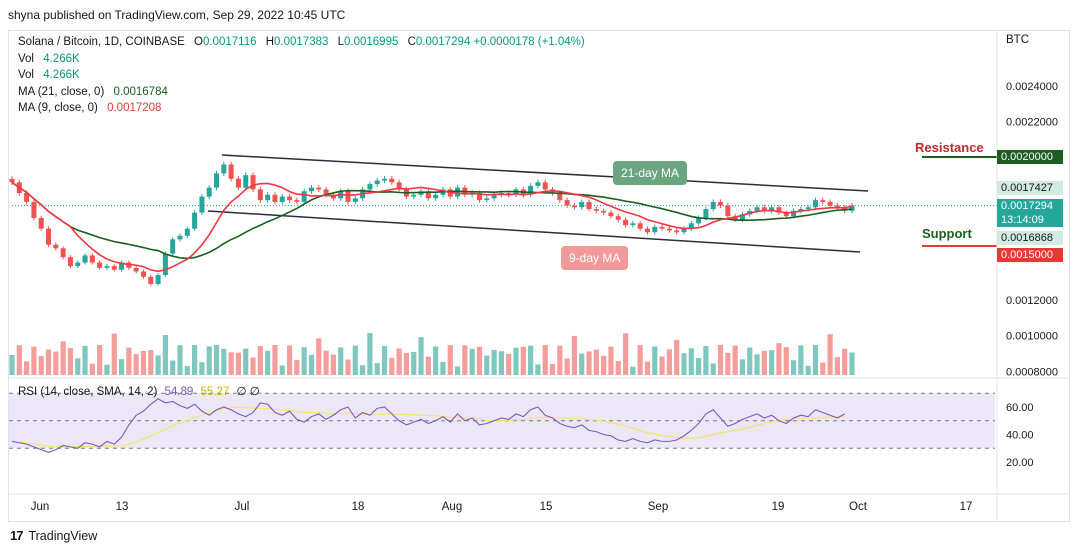 This screenshot has height=554, width=1078. What do you see at coordinates (26, 58) in the screenshot?
I see `vol-label: Vol` at bounding box center [26, 58].